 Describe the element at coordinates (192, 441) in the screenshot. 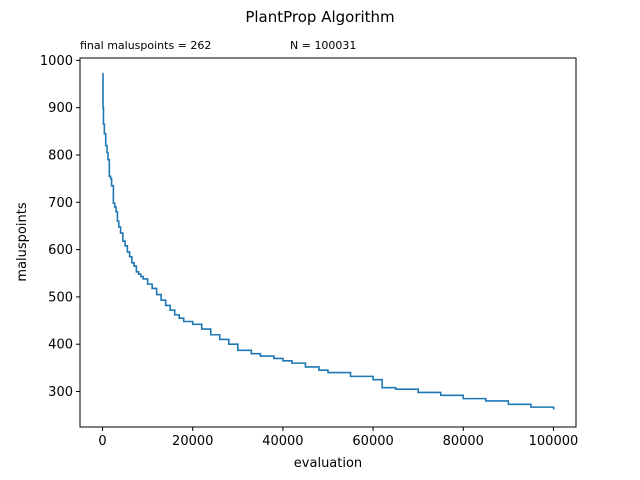

I see `x-tick-label: 20000` at that location.